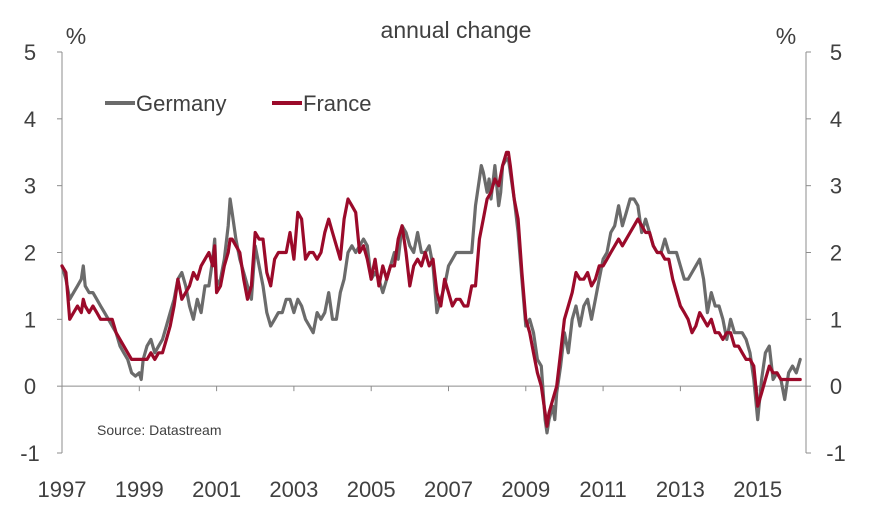  What do you see at coordinates (216, 489) in the screenshot?
I see `x-tick-label: 2001` at bounding box center [216, 489].